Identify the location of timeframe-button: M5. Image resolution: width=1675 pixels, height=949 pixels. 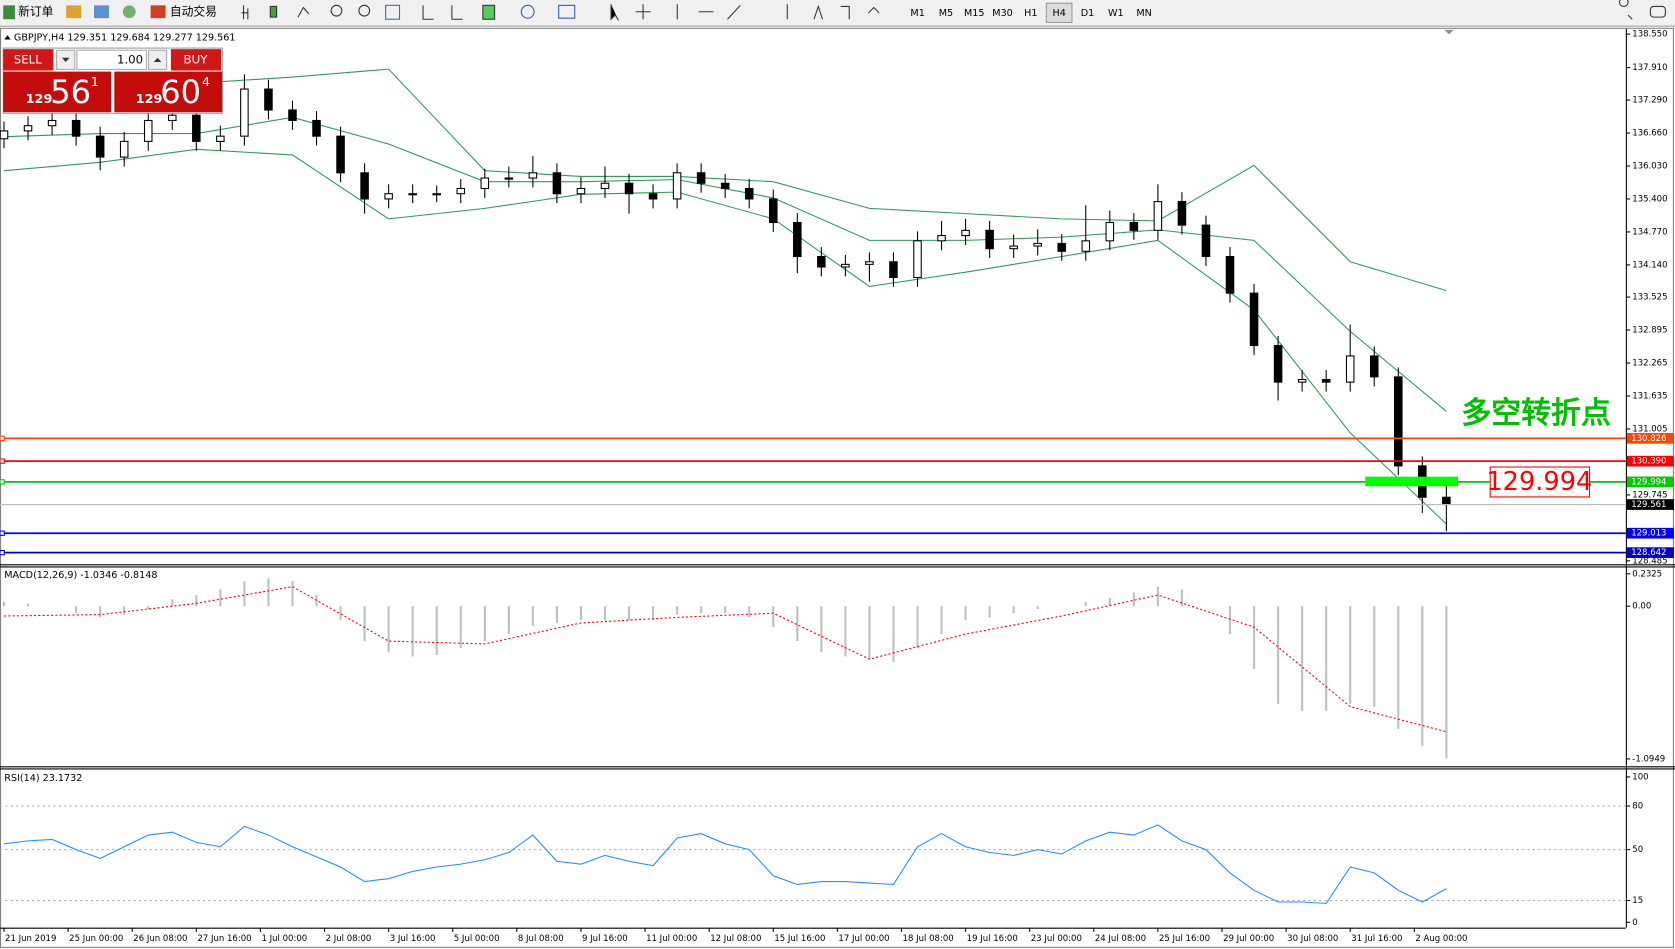
(946, 13).